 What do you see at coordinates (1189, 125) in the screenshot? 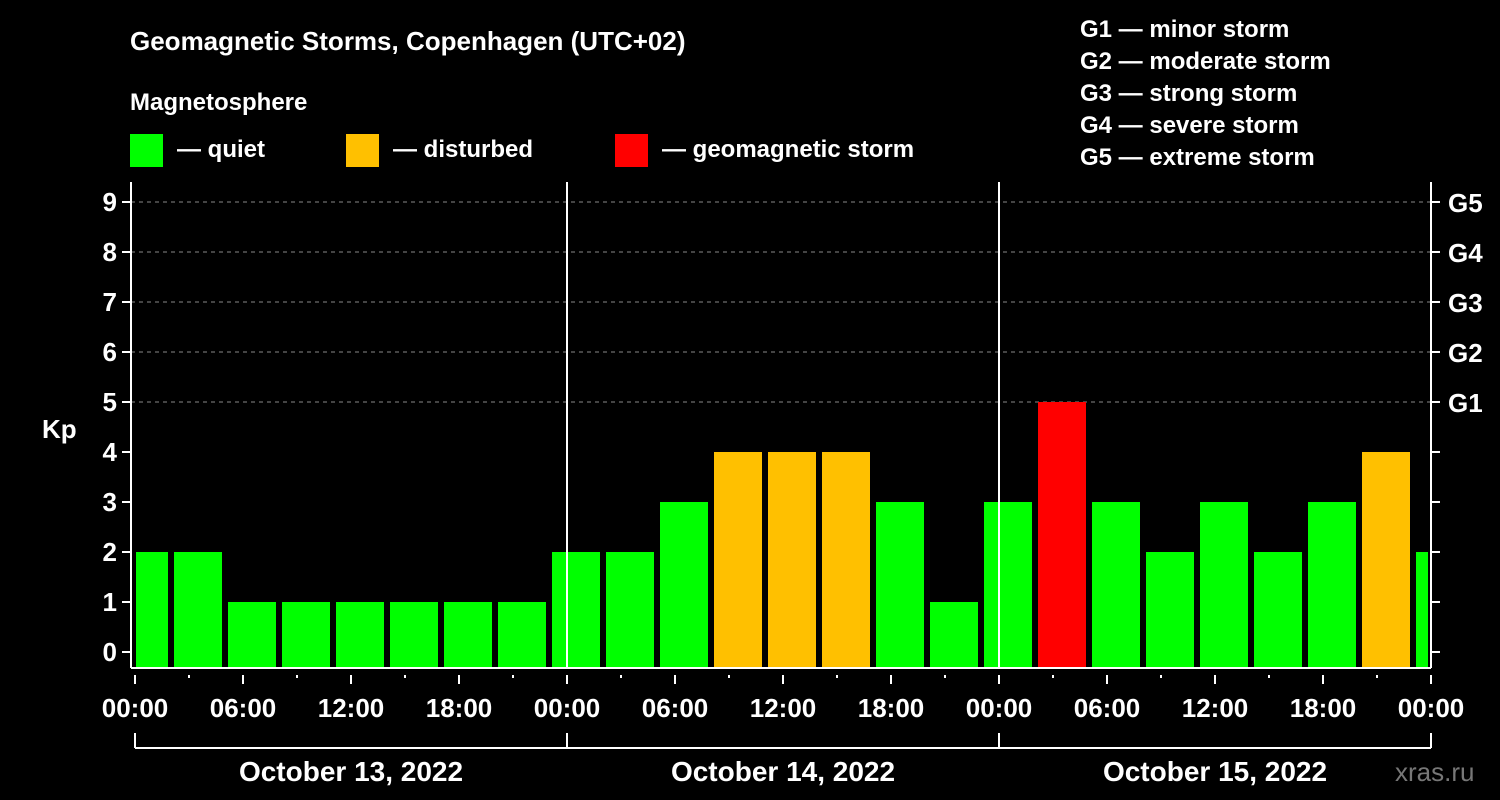
I see `storm-scale-item: G4 — severe storm` at bounding box center [1189, 125].